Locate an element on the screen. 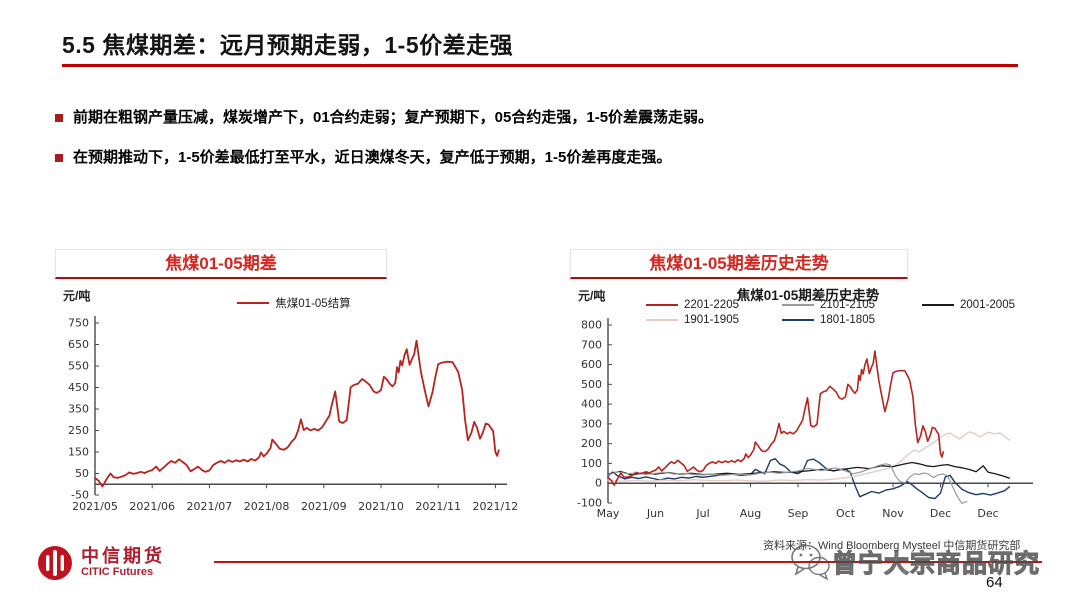  citic-futures-logo: 中信期货 CITIC Futures is located at coordinates (100, 563).